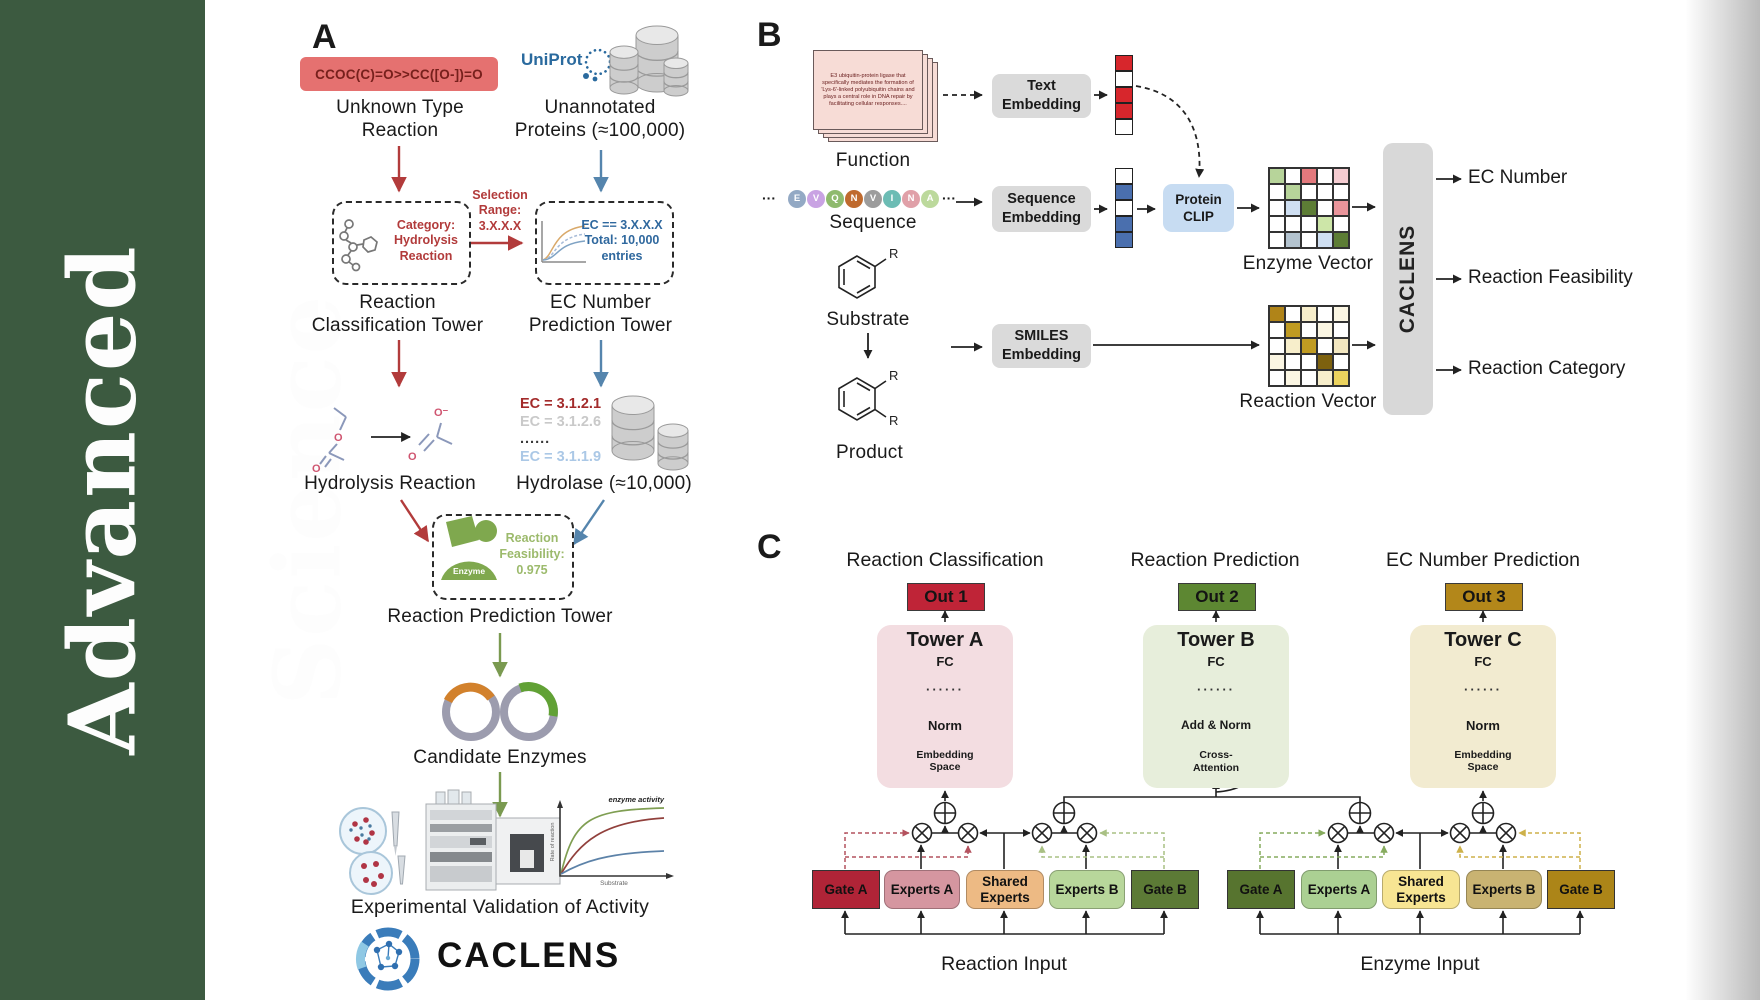 The height and width of the screenshot is (1000, 1760). Describe the element at coordinates (397, 314) in the screenshot. I see `classification-tower-caption: Reaction Classification Tower` at that location.